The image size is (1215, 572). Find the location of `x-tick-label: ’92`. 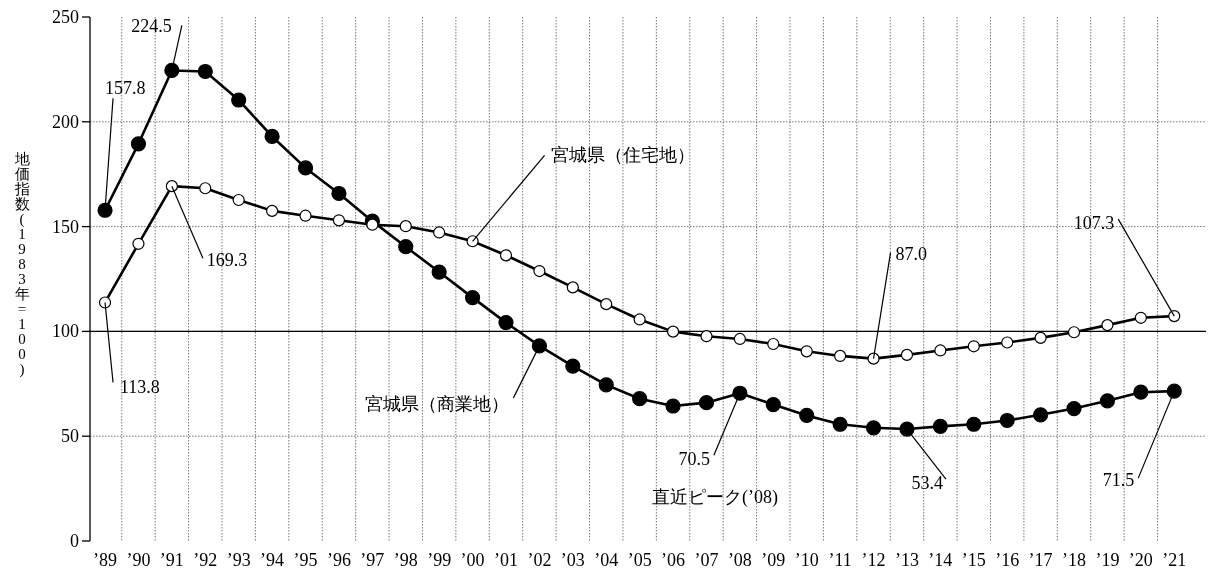

x-tick-label: ’92 is located at coordinates (205, 560).